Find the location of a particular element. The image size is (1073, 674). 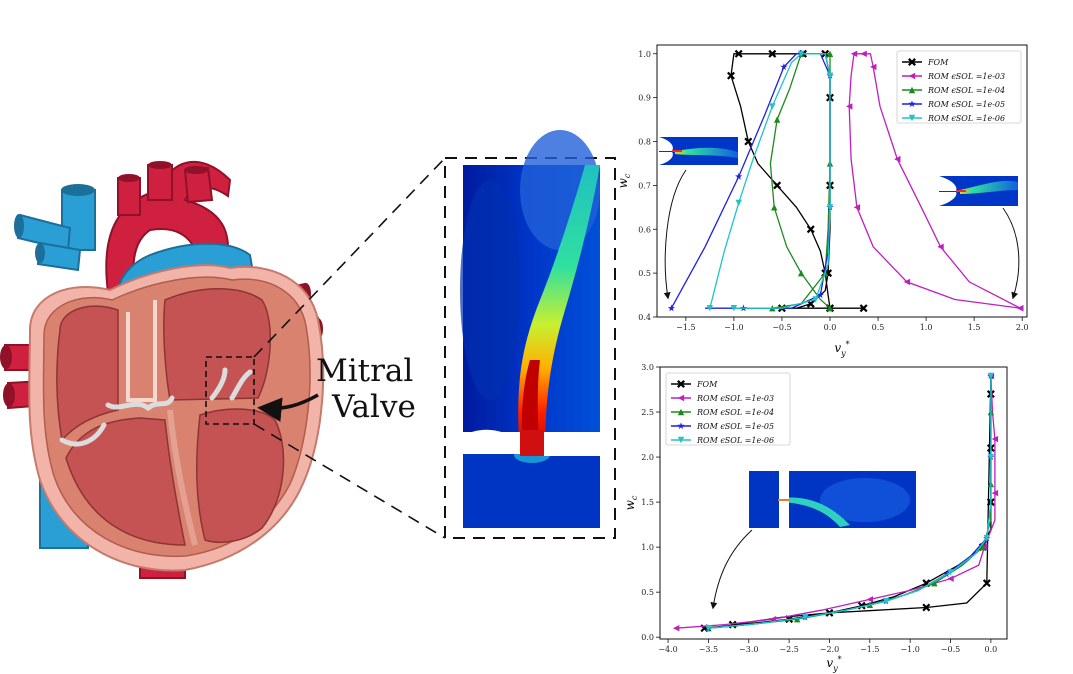

chart-bottom-xtick-label: −2.5 is located at coordinates (788, 649).